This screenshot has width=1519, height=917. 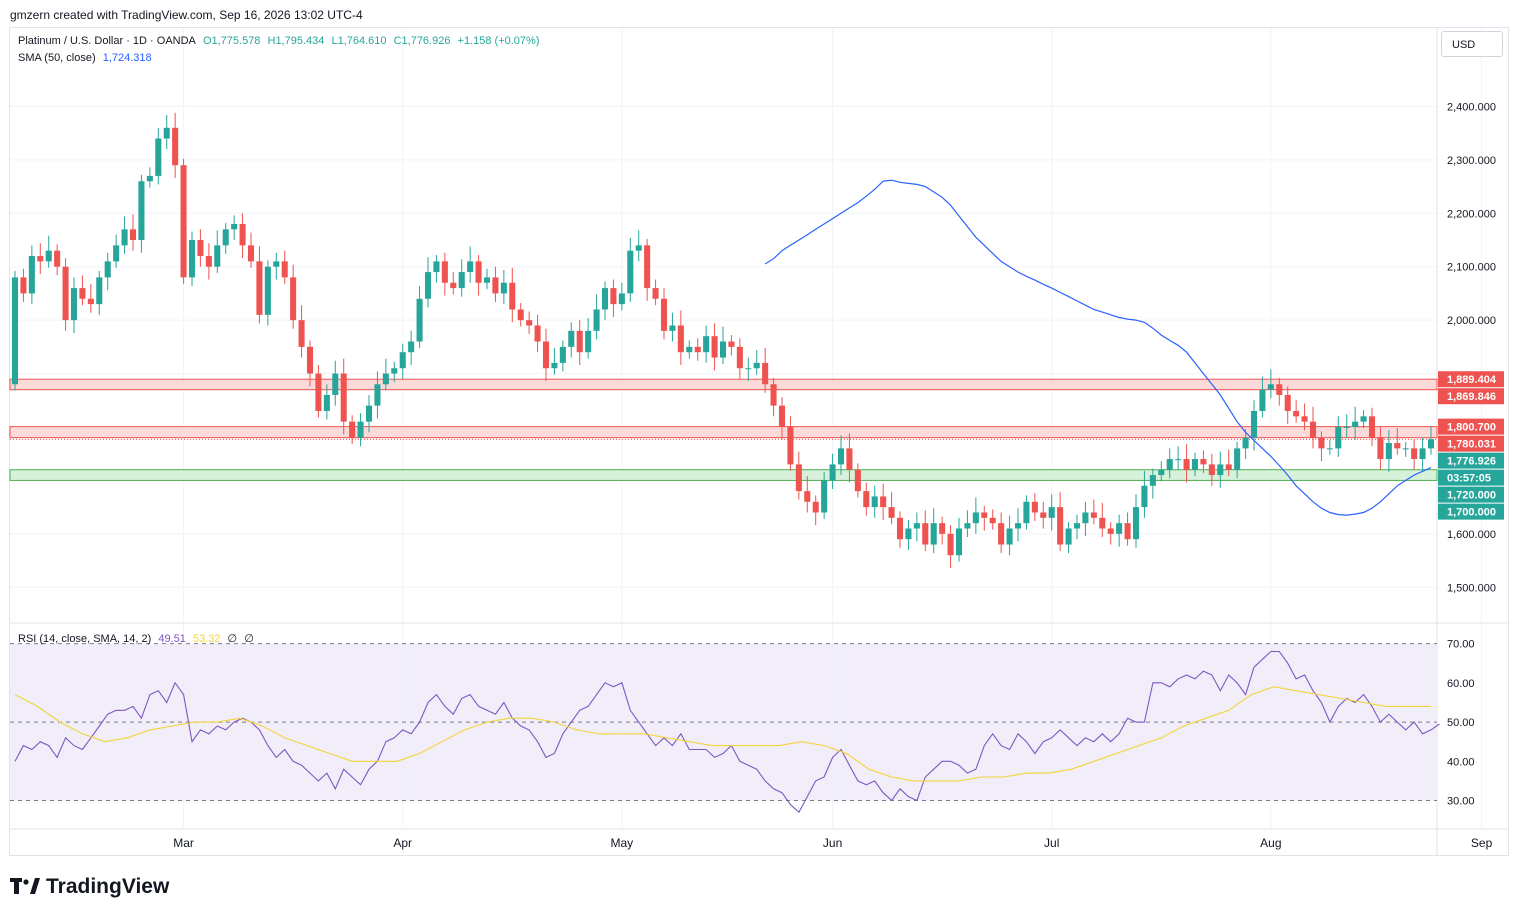 I want to click on price-tag: 03:57:05, so click(x=1471, y=477).